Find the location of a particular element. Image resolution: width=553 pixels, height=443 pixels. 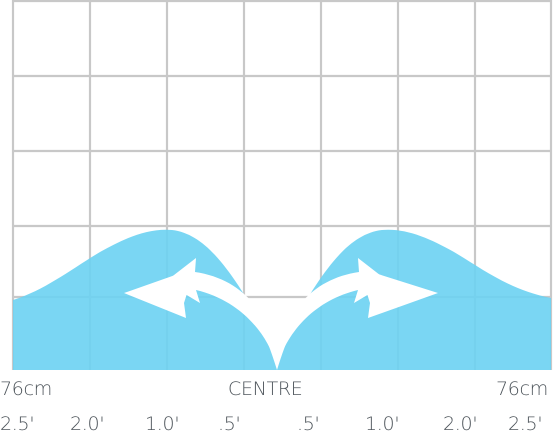

centre-label: CENTRE is located at coordinates (265, 389).